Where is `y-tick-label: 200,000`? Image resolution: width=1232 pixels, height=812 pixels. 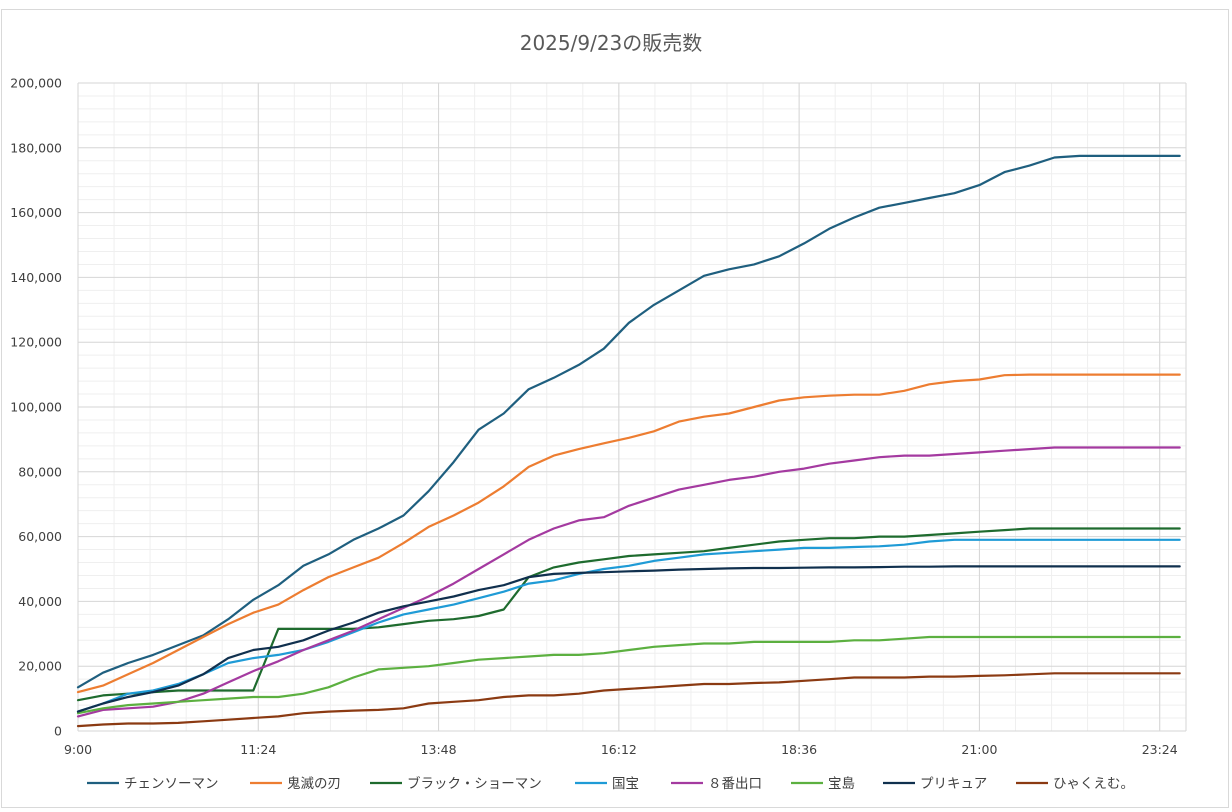
y-tick-label: 200,000 is located at coordinates (36, 83).